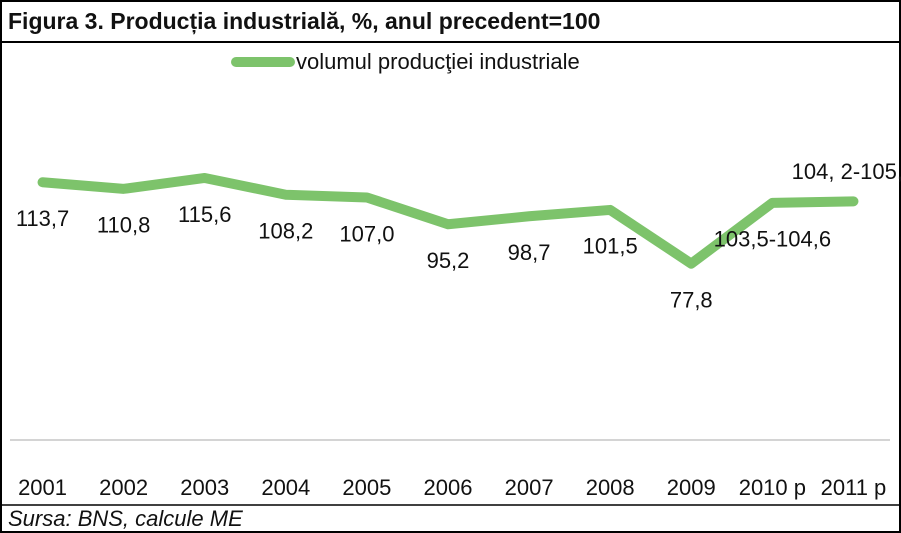 The width and height of the screenshot is (901, 533). I want to click on x-tick-label: 2003, so click(204, 487).